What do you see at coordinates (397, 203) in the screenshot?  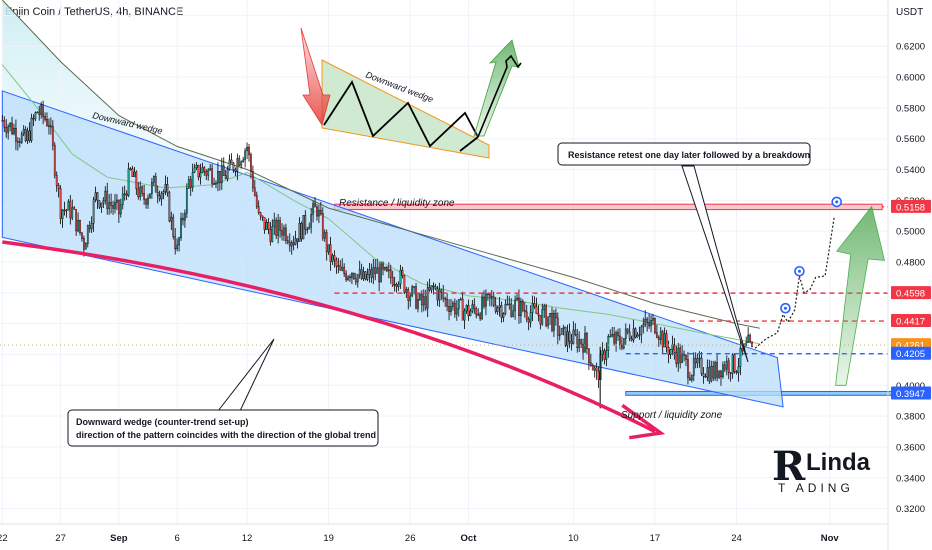 I see `resistance-zone-label: Resistance / liquidity zone` at bounding box center [397, 203].